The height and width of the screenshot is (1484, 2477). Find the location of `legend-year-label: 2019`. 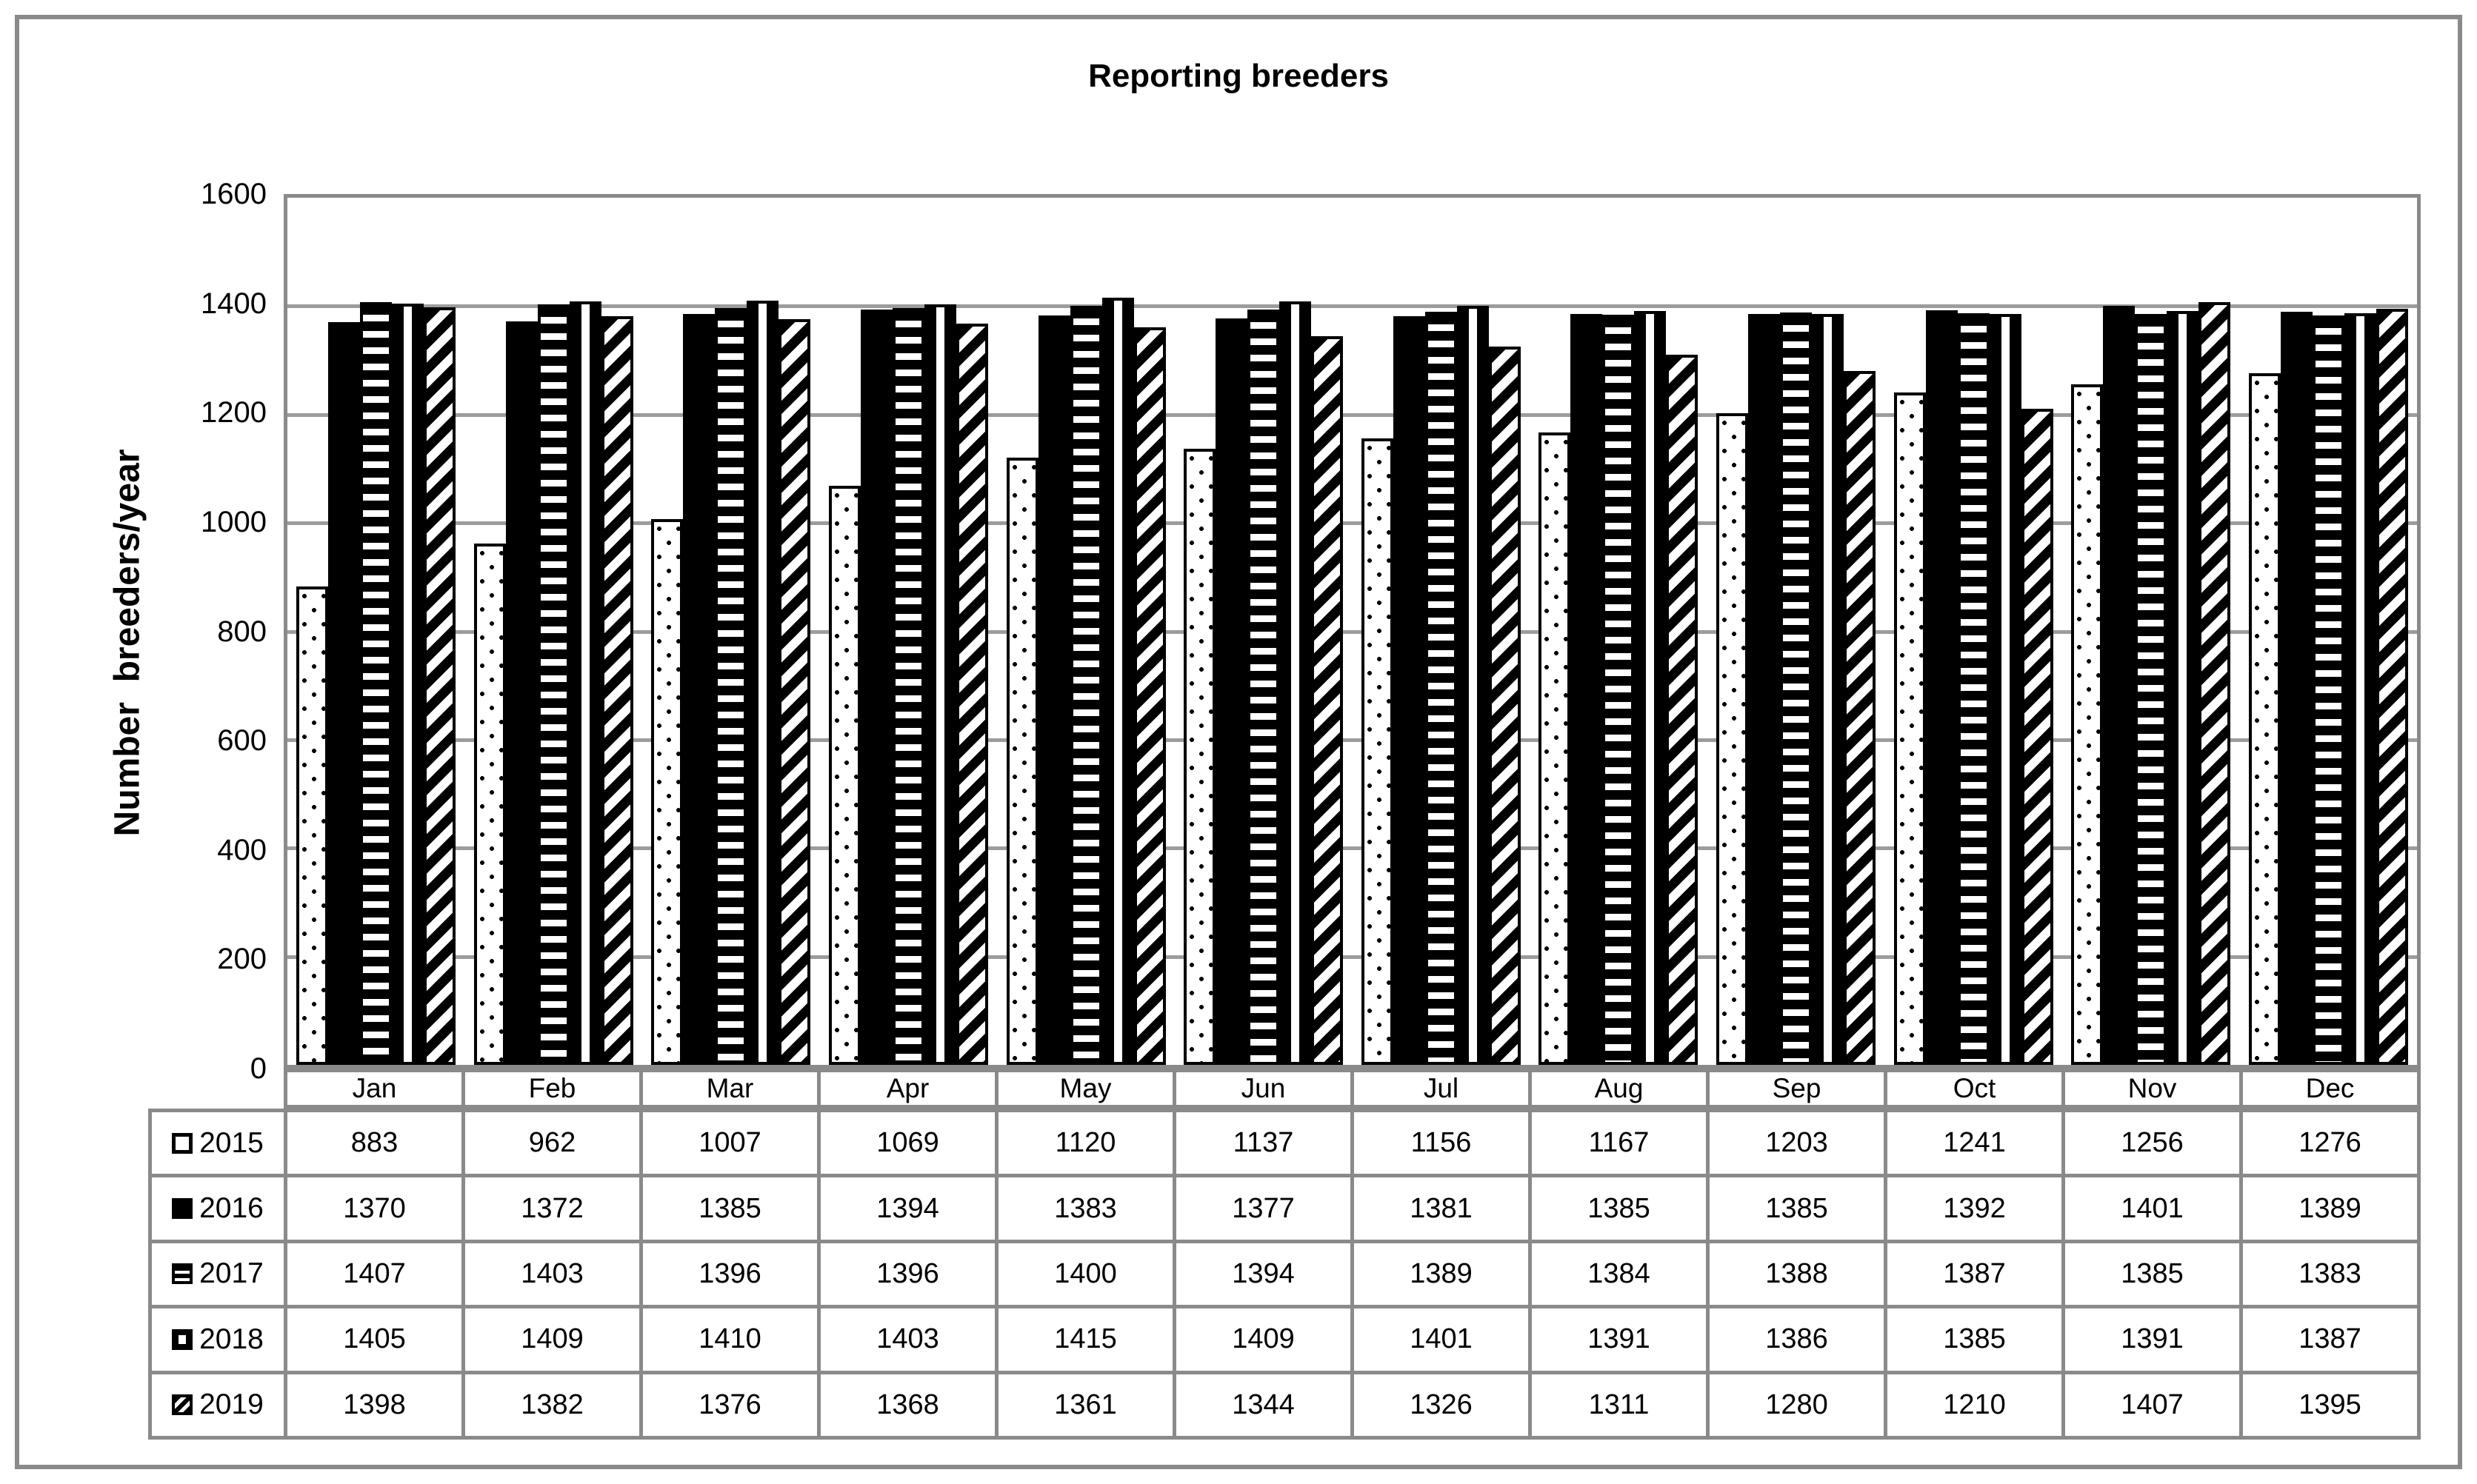

legend-year-label: 2019 is located at coordinates (231, 1404).